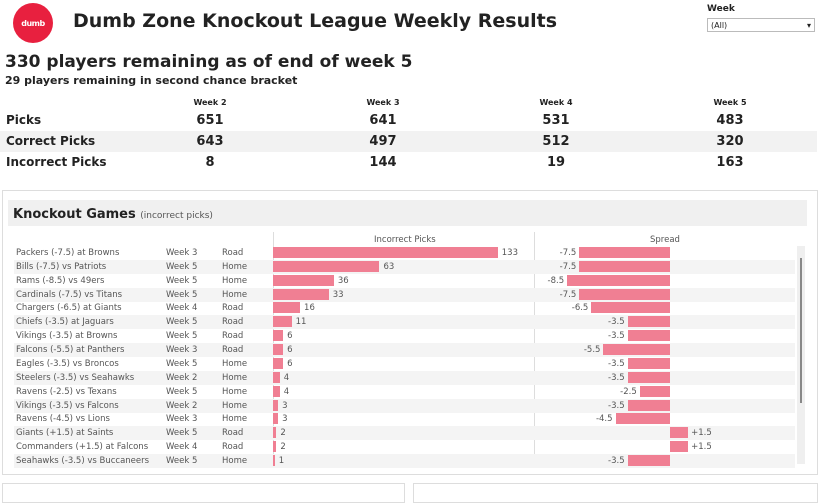 The image size is (821, 503). What do you see at coordinates (70, 350) in the screenshot?
I see `game-label: Falcons (-5.5) at Panthers` at bounding box center [70, 350].